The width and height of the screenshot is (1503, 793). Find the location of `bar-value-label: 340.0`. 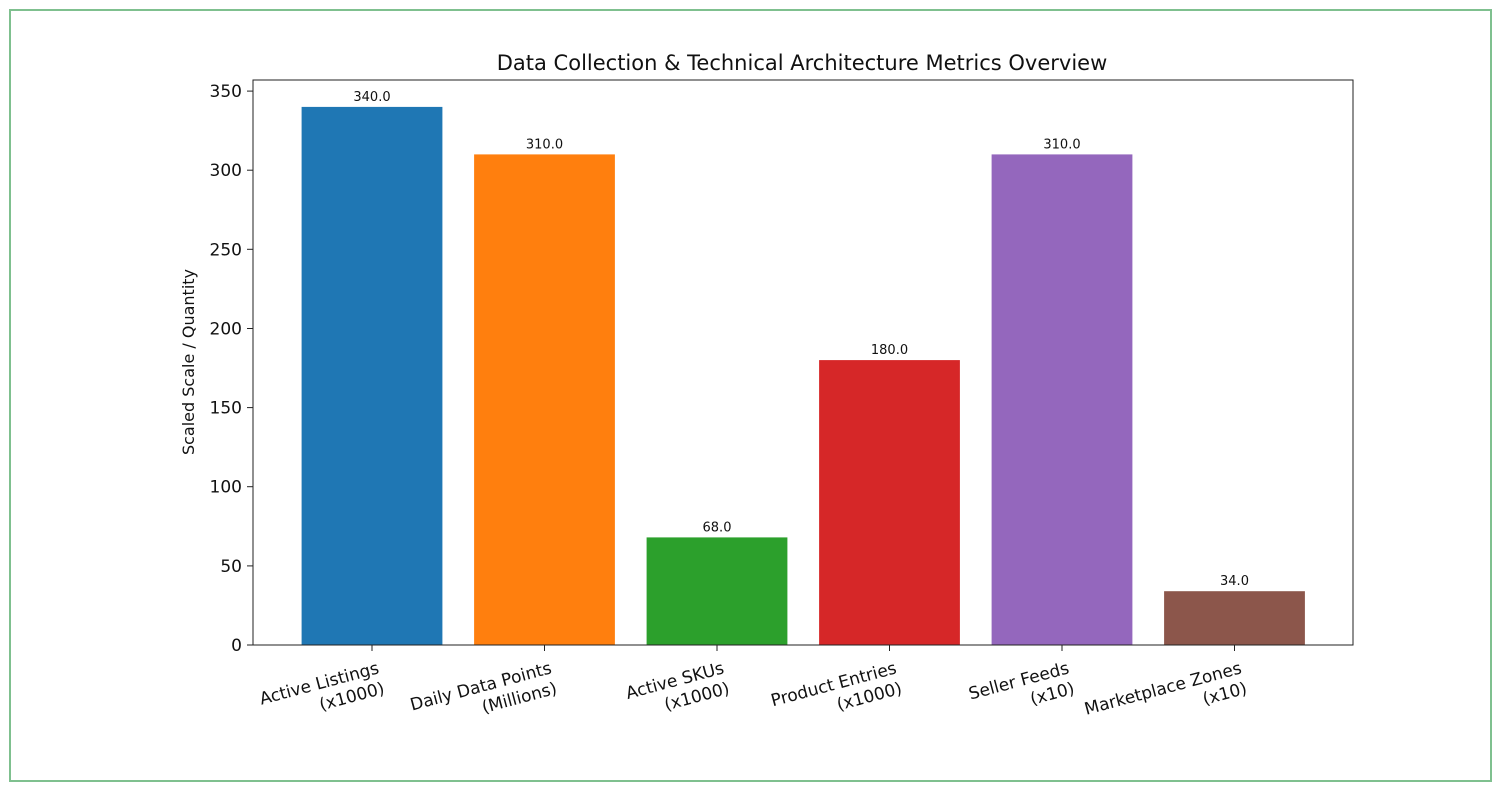

bar-value-label: 340.0 is located at coordinates (371, 97).